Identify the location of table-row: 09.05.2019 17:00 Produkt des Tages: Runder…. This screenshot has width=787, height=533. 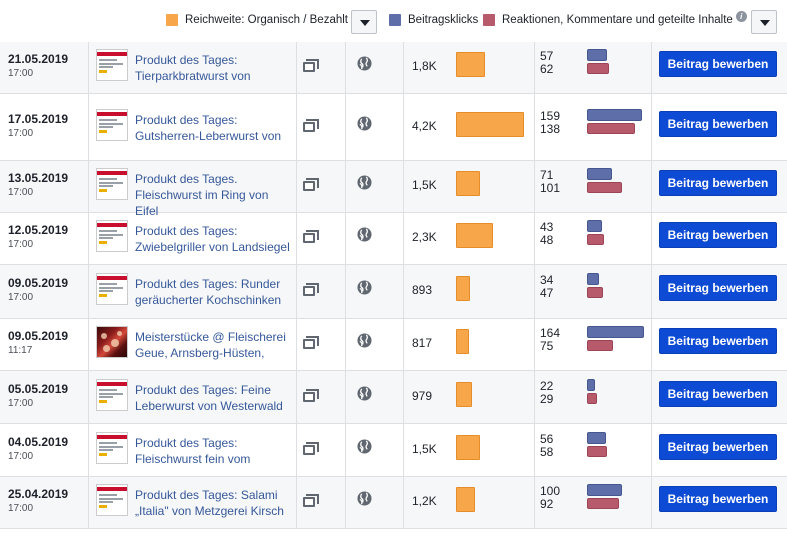
(393, 292).